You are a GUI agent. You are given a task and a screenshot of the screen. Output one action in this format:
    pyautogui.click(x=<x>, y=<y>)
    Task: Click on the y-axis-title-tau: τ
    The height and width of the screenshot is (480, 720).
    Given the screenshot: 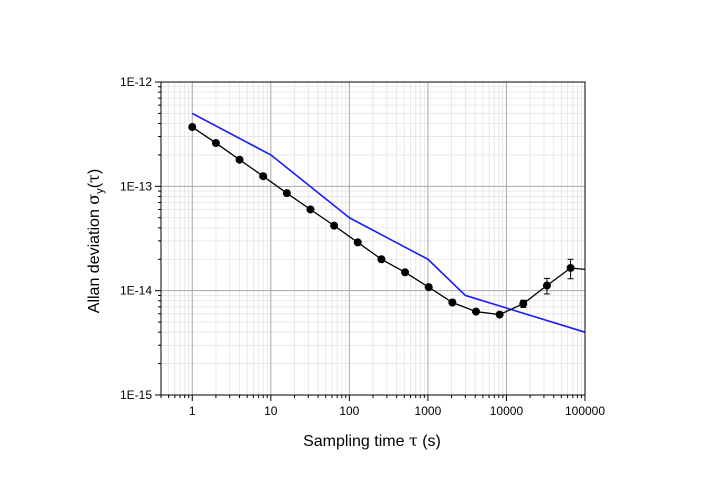 What is the action you would take?
    pyautogui.click(x=93, y=178)
    